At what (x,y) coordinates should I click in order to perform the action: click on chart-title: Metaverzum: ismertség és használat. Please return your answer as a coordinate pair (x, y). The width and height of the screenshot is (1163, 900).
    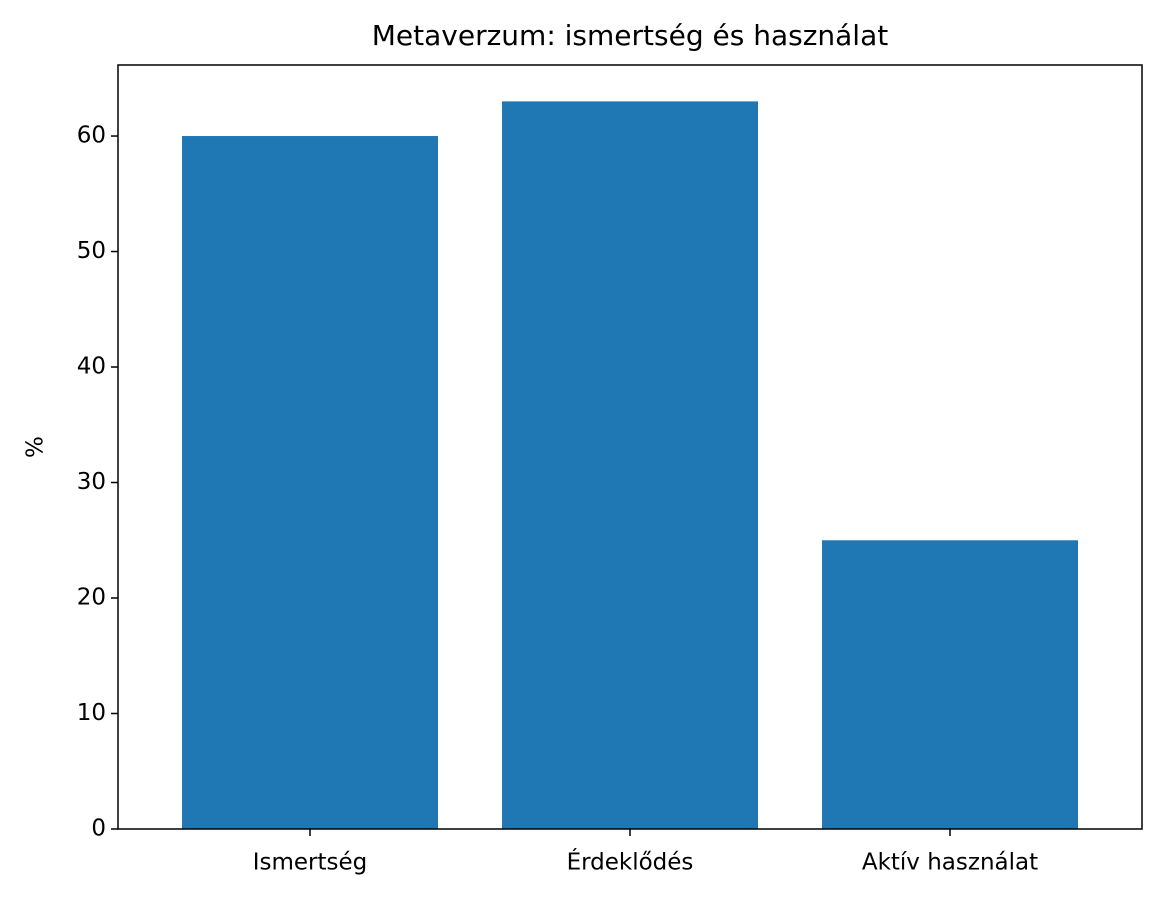
    Looking at the image, I should click on (630, 35).